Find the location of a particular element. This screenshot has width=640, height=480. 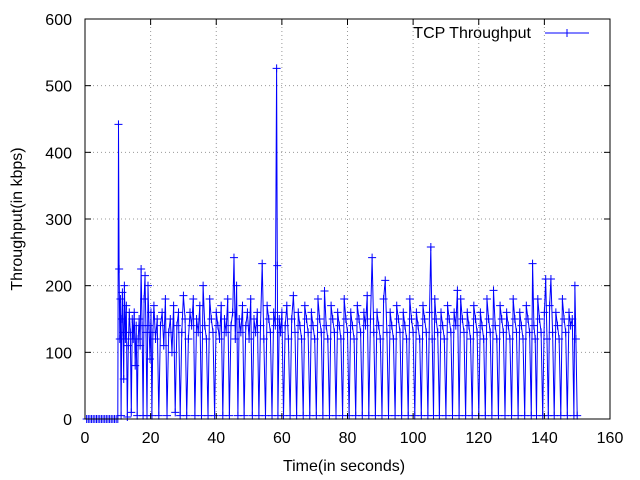

y-tick-label: 100 is located at coordinates (58, 353).